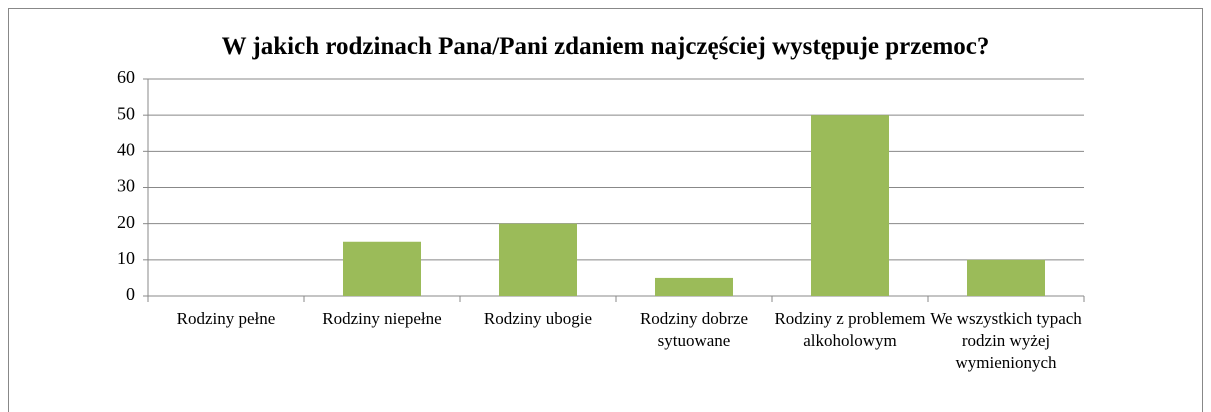 The image size is (1211, 412). Describe the element at coordinates (126, 77) in the screenshot. I see `y-tick-label: 60` at that location.